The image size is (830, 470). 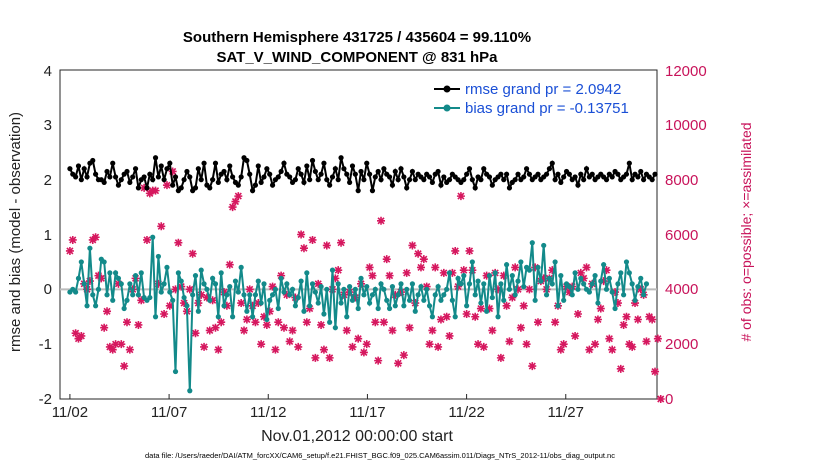 I want to click on y-tick-label: 1, so click(x=48, y=235).